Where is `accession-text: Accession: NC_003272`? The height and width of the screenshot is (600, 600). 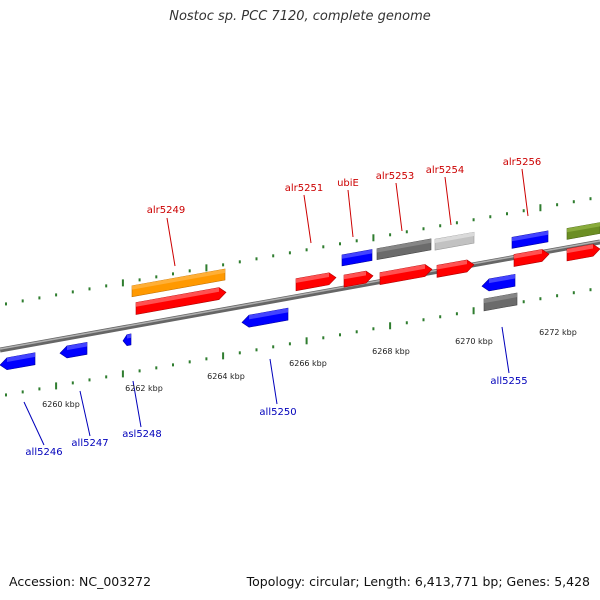
accession-text: Accession: NC_003272 is located at coordinates (80, 581).